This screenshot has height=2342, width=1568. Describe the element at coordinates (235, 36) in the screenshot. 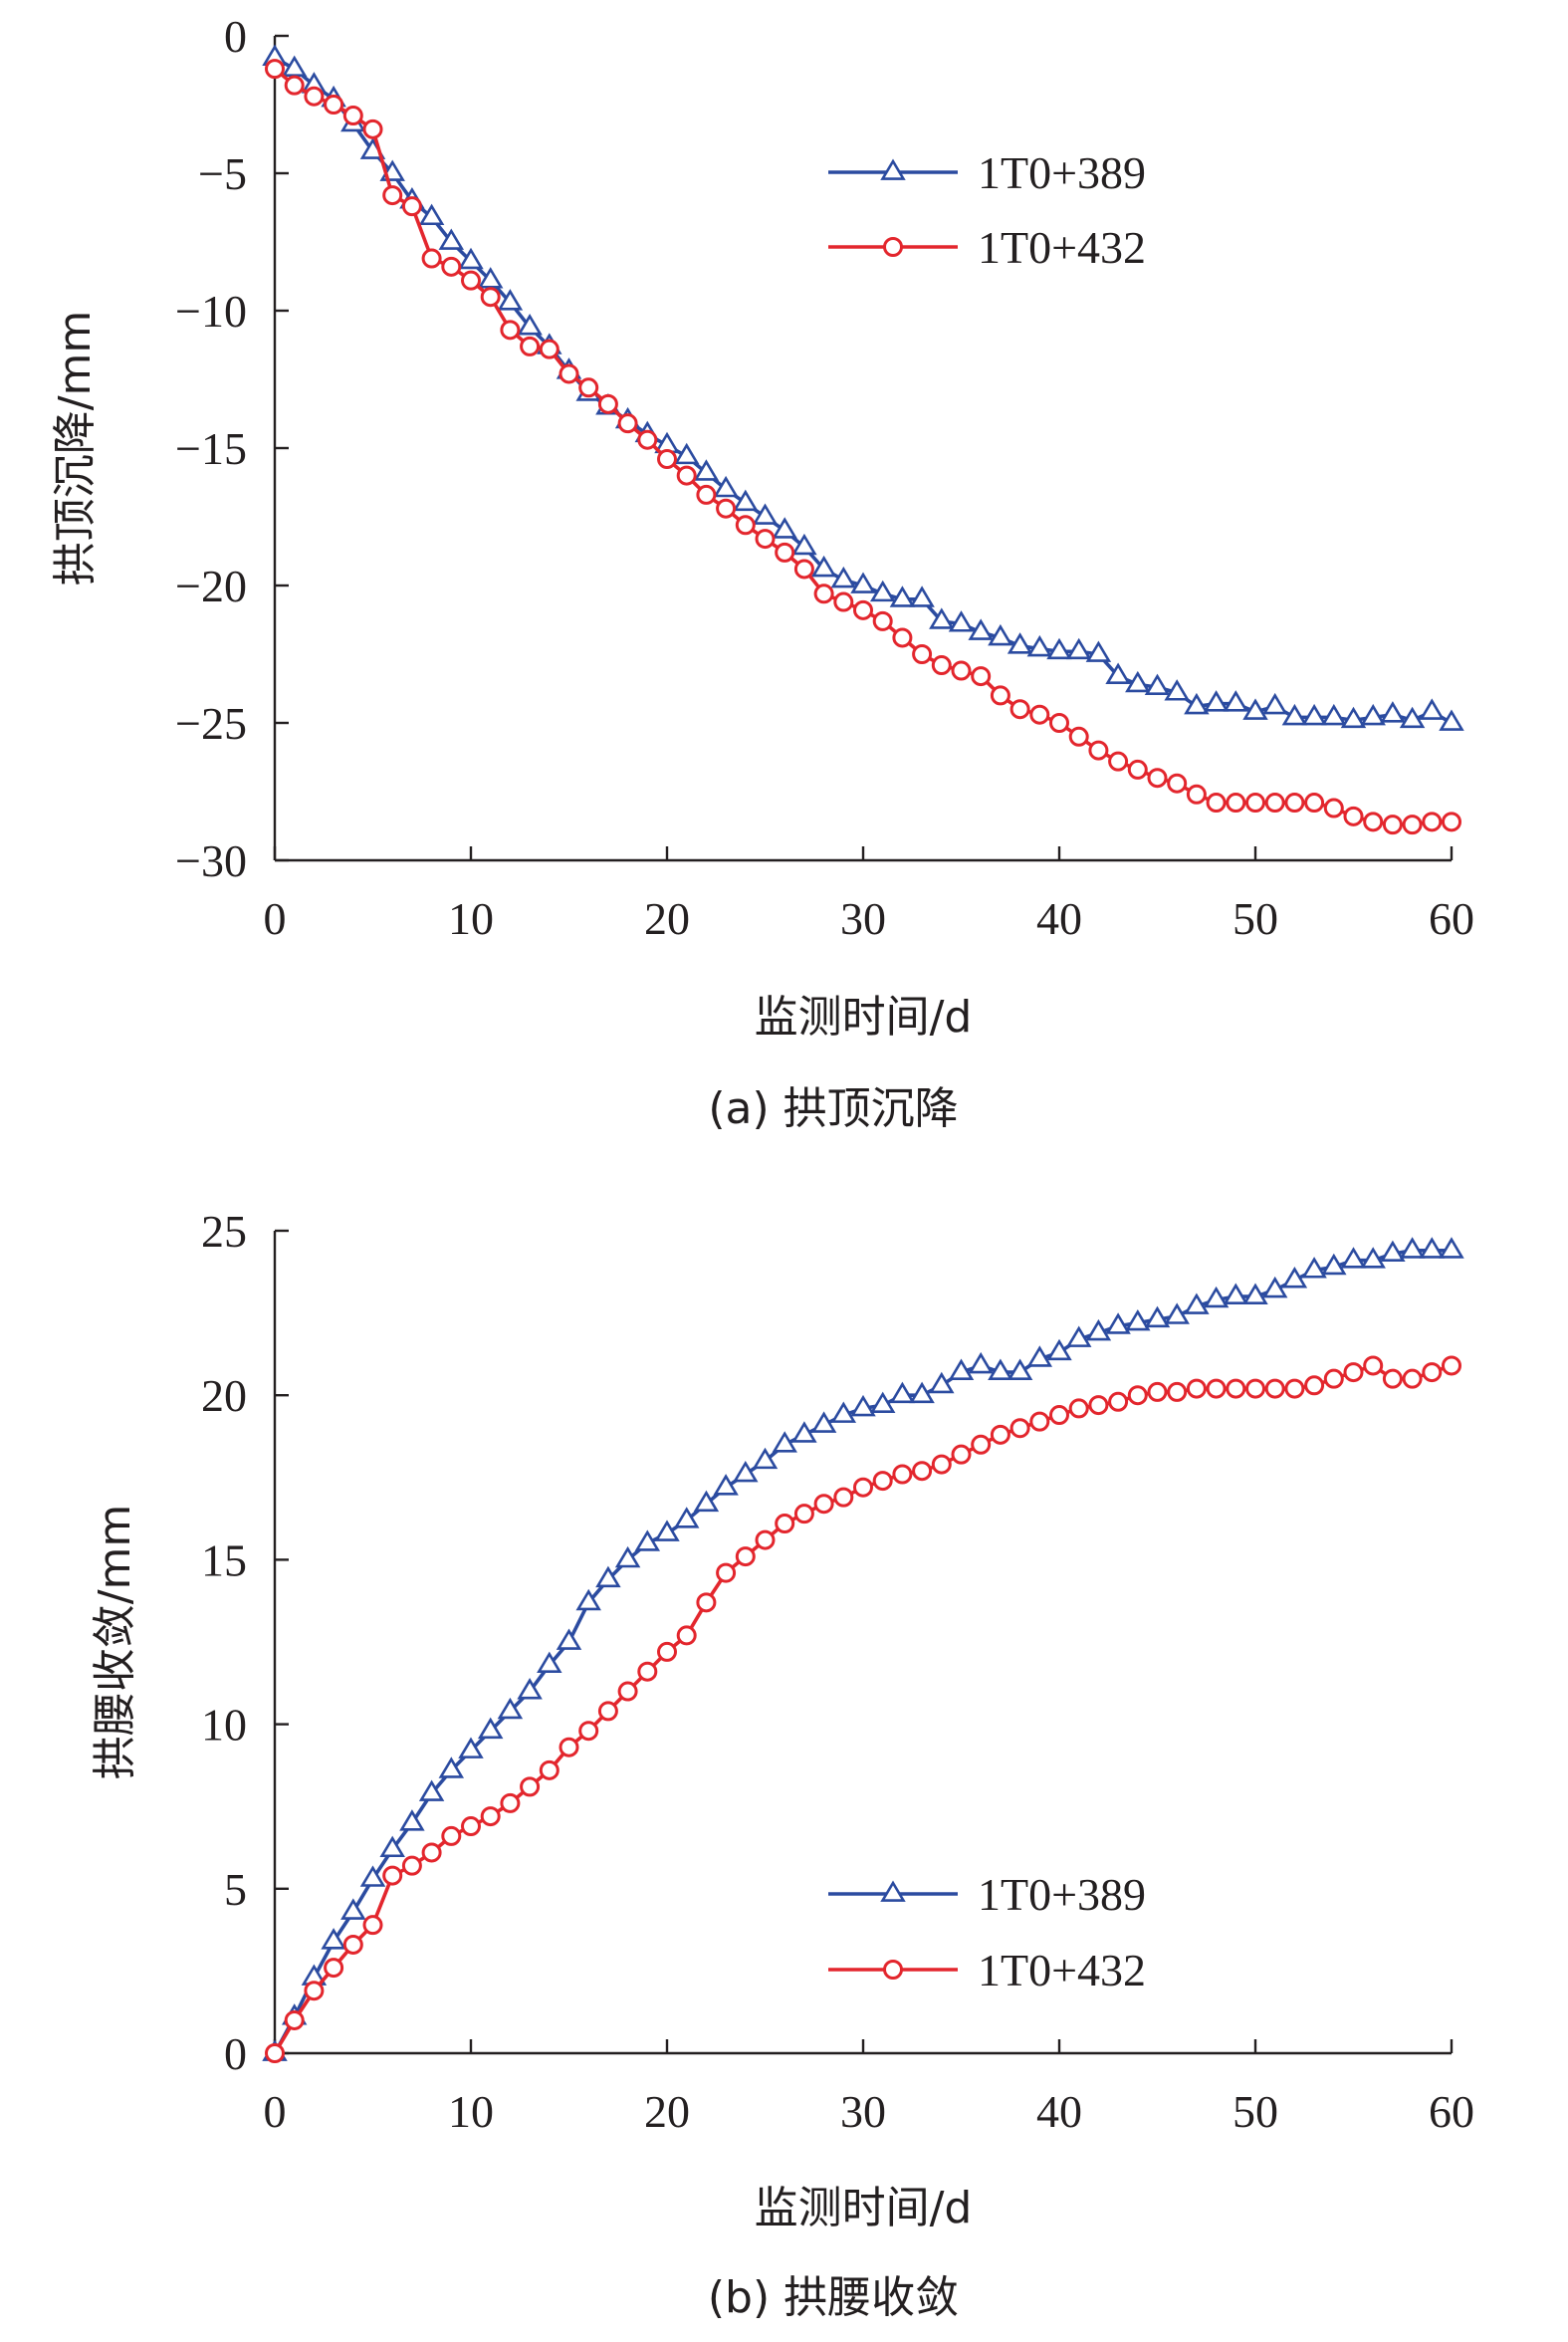

I see `chart1-y-tick-label: 0` at that location.